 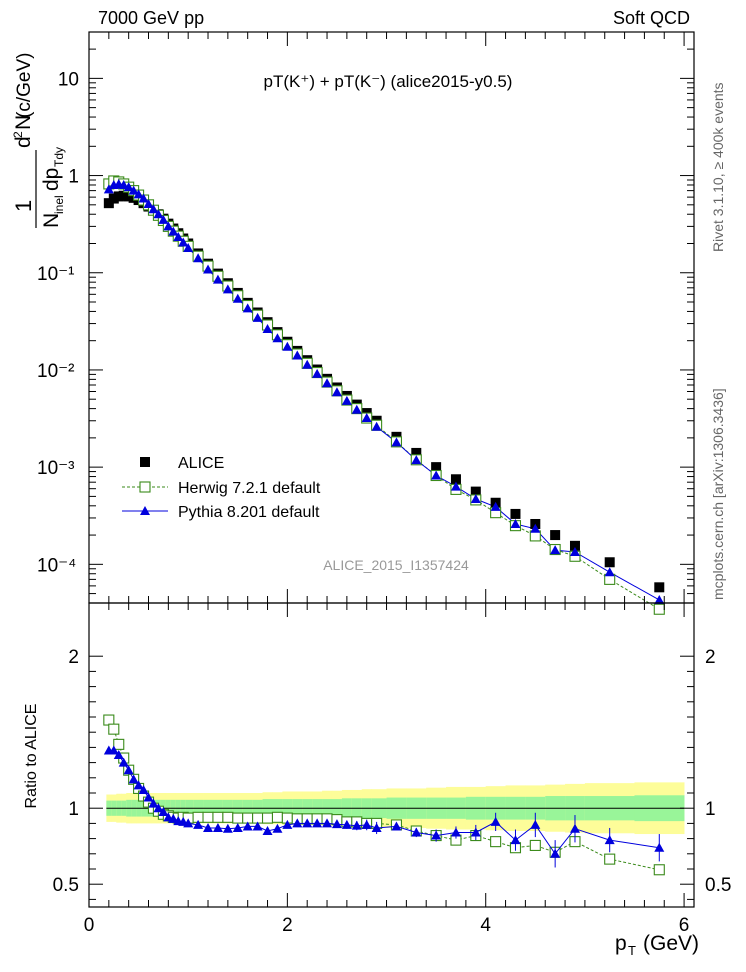 What do you see at coordinates (145, 510) in the screenshot?
I see `legend-marker-pythia` at bounding box center [145, 510].